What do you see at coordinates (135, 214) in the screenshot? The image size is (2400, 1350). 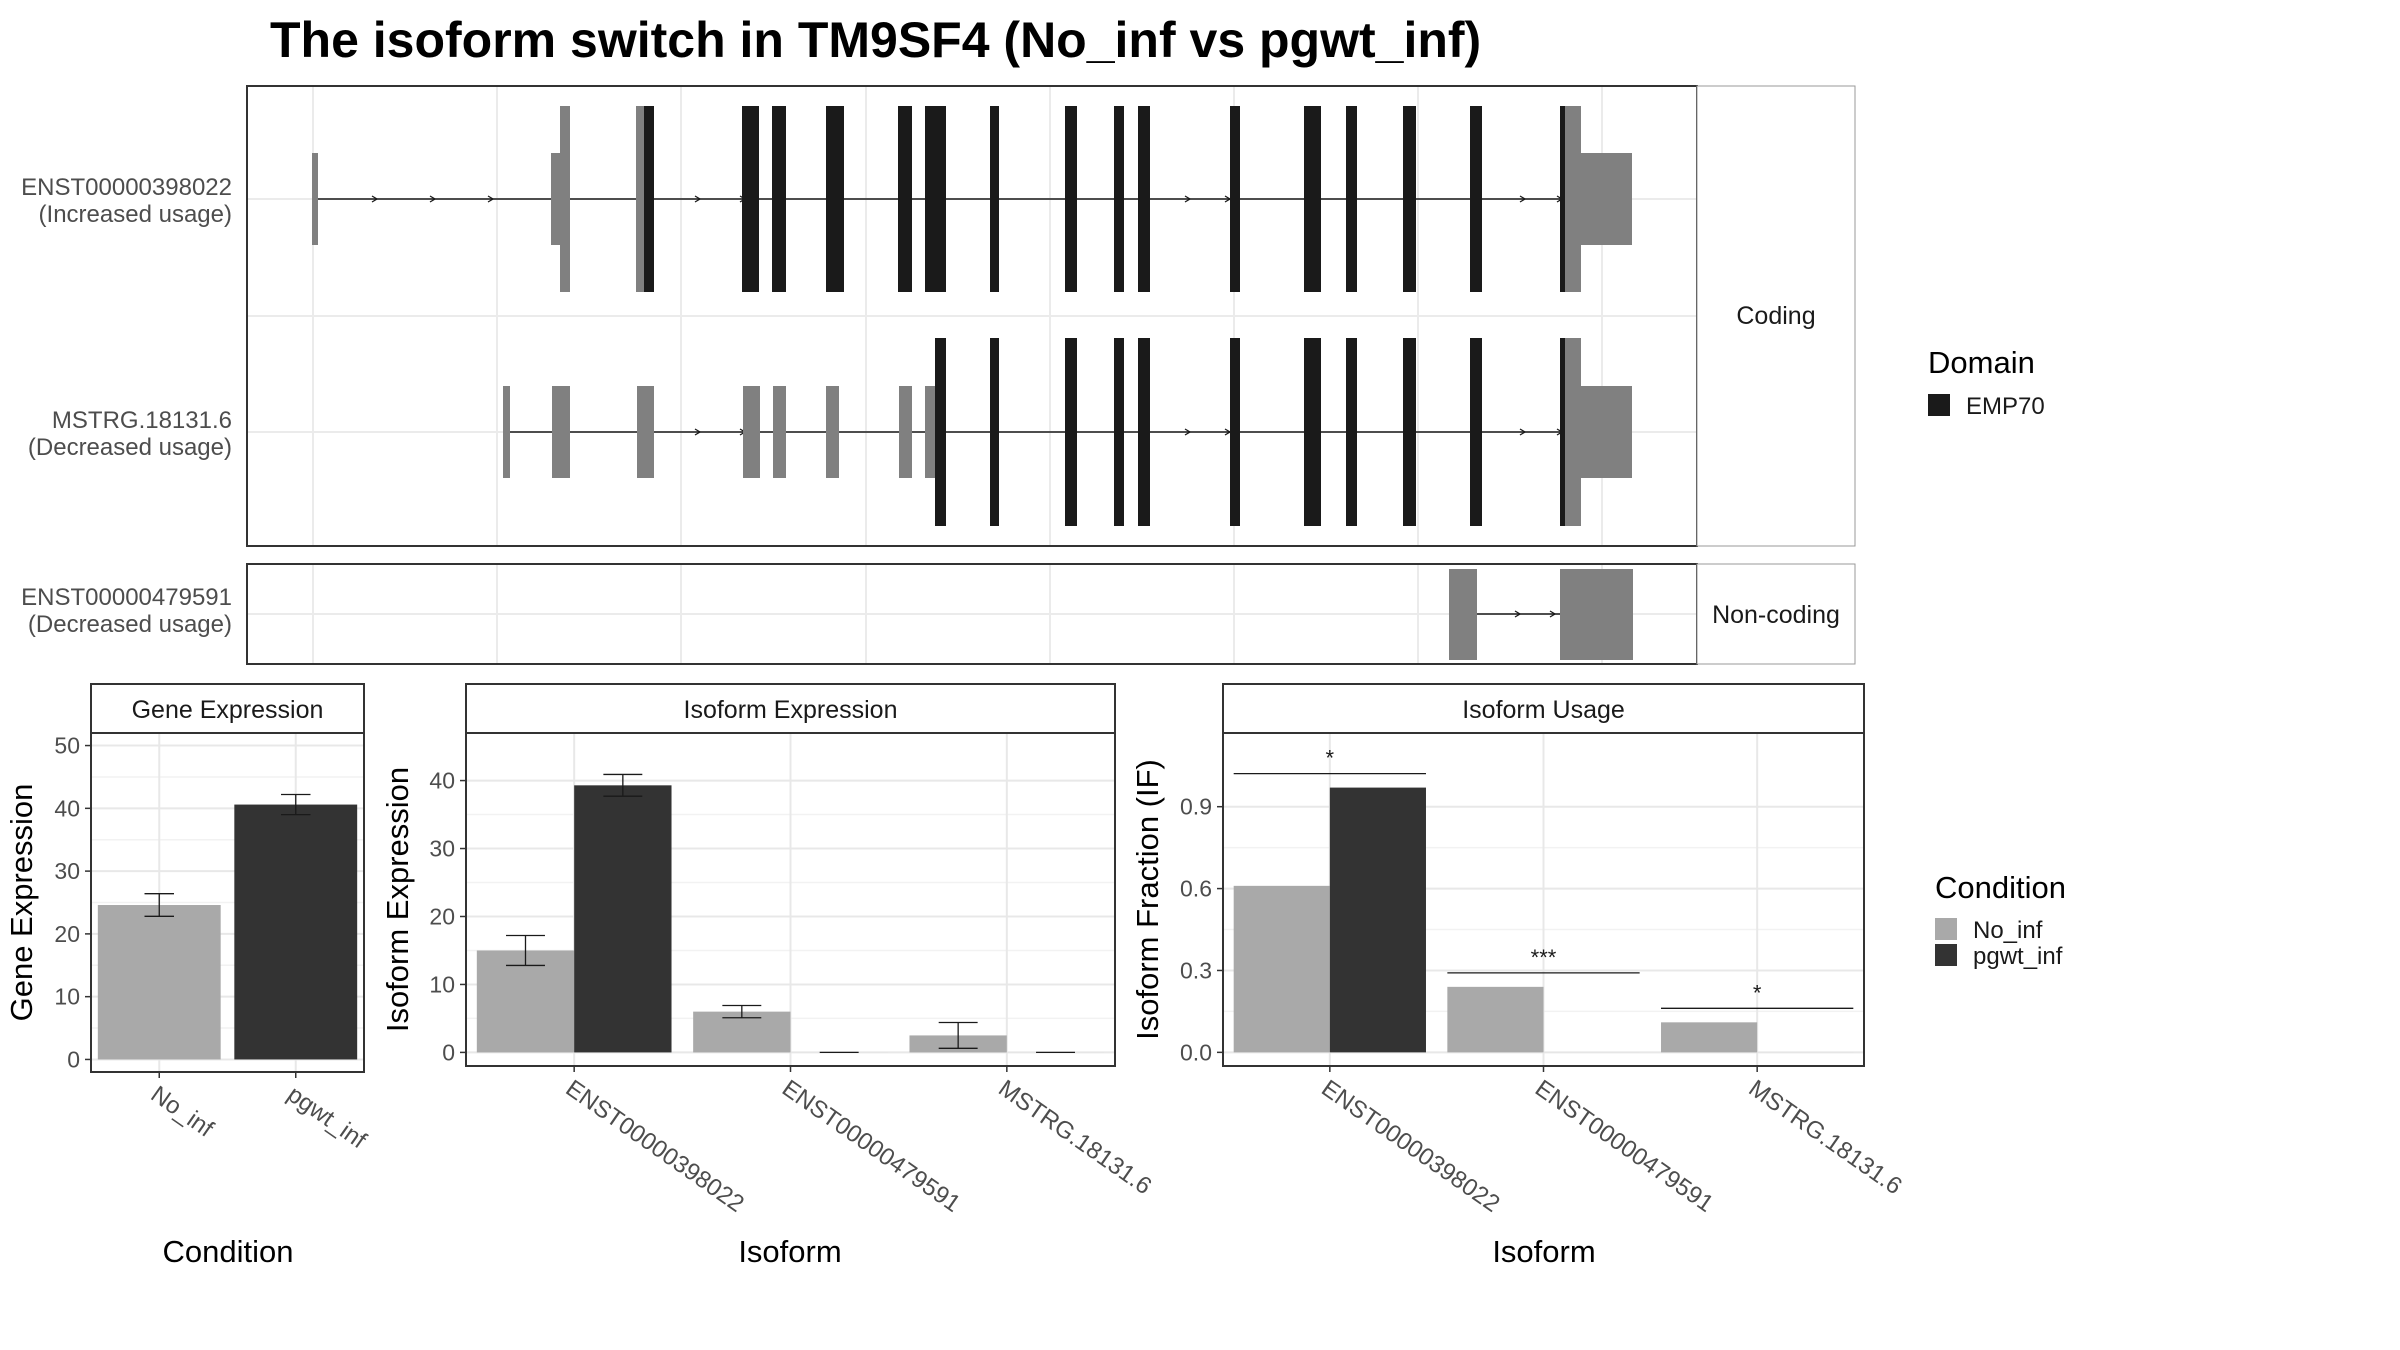 I see `transcript-usage: (Increased usage)` at bounding box center [135, 214].